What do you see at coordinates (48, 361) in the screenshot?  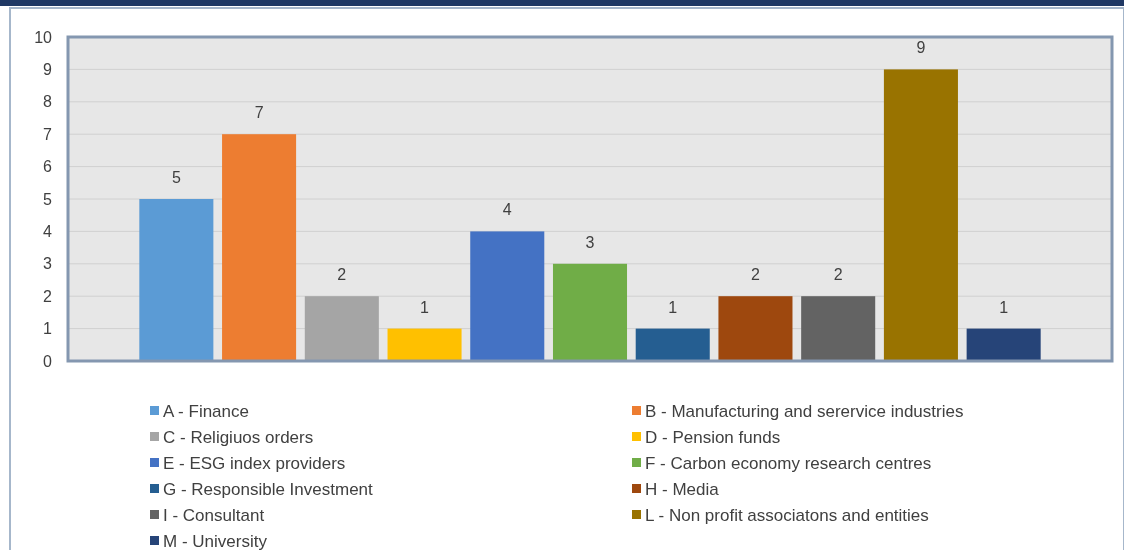 I see `y-tick-label: 0` at bounding box center [48, 361].